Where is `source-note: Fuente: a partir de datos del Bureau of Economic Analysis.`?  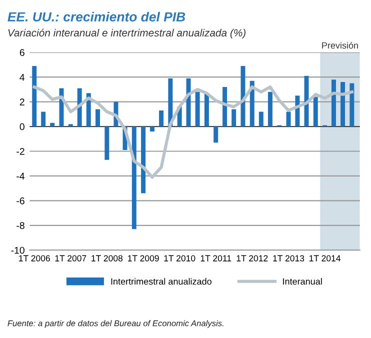 source-note: Fuente: a partir de datos del Bureau of Economic Analysis. is located at coordinates (116, 324).